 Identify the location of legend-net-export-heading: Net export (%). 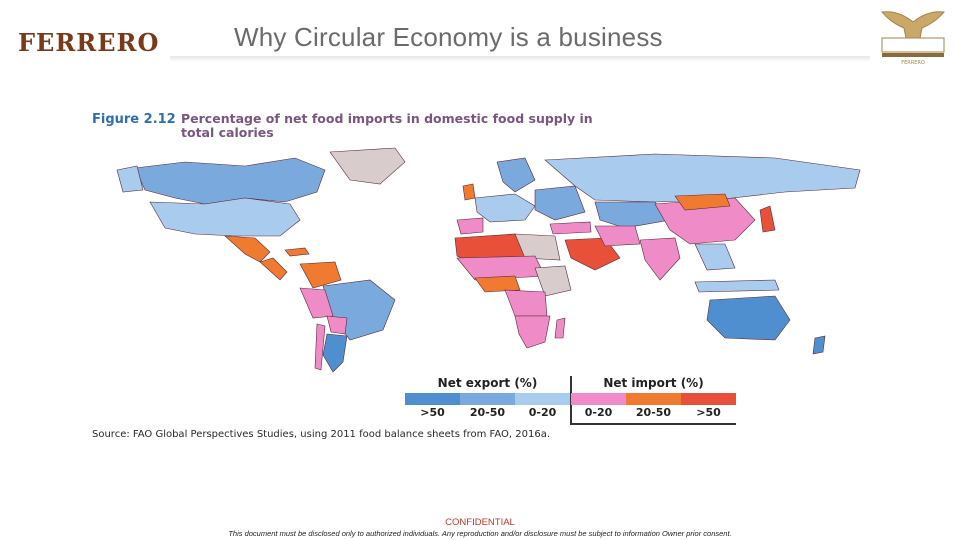
(487, 383).